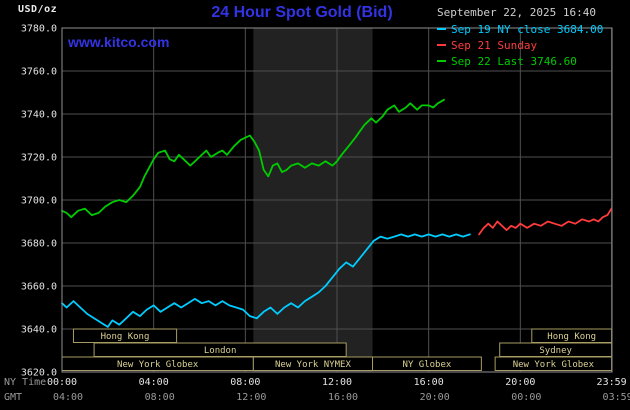  I want to click on y-axis-tick-label: 3700.0, so click(39, 201).